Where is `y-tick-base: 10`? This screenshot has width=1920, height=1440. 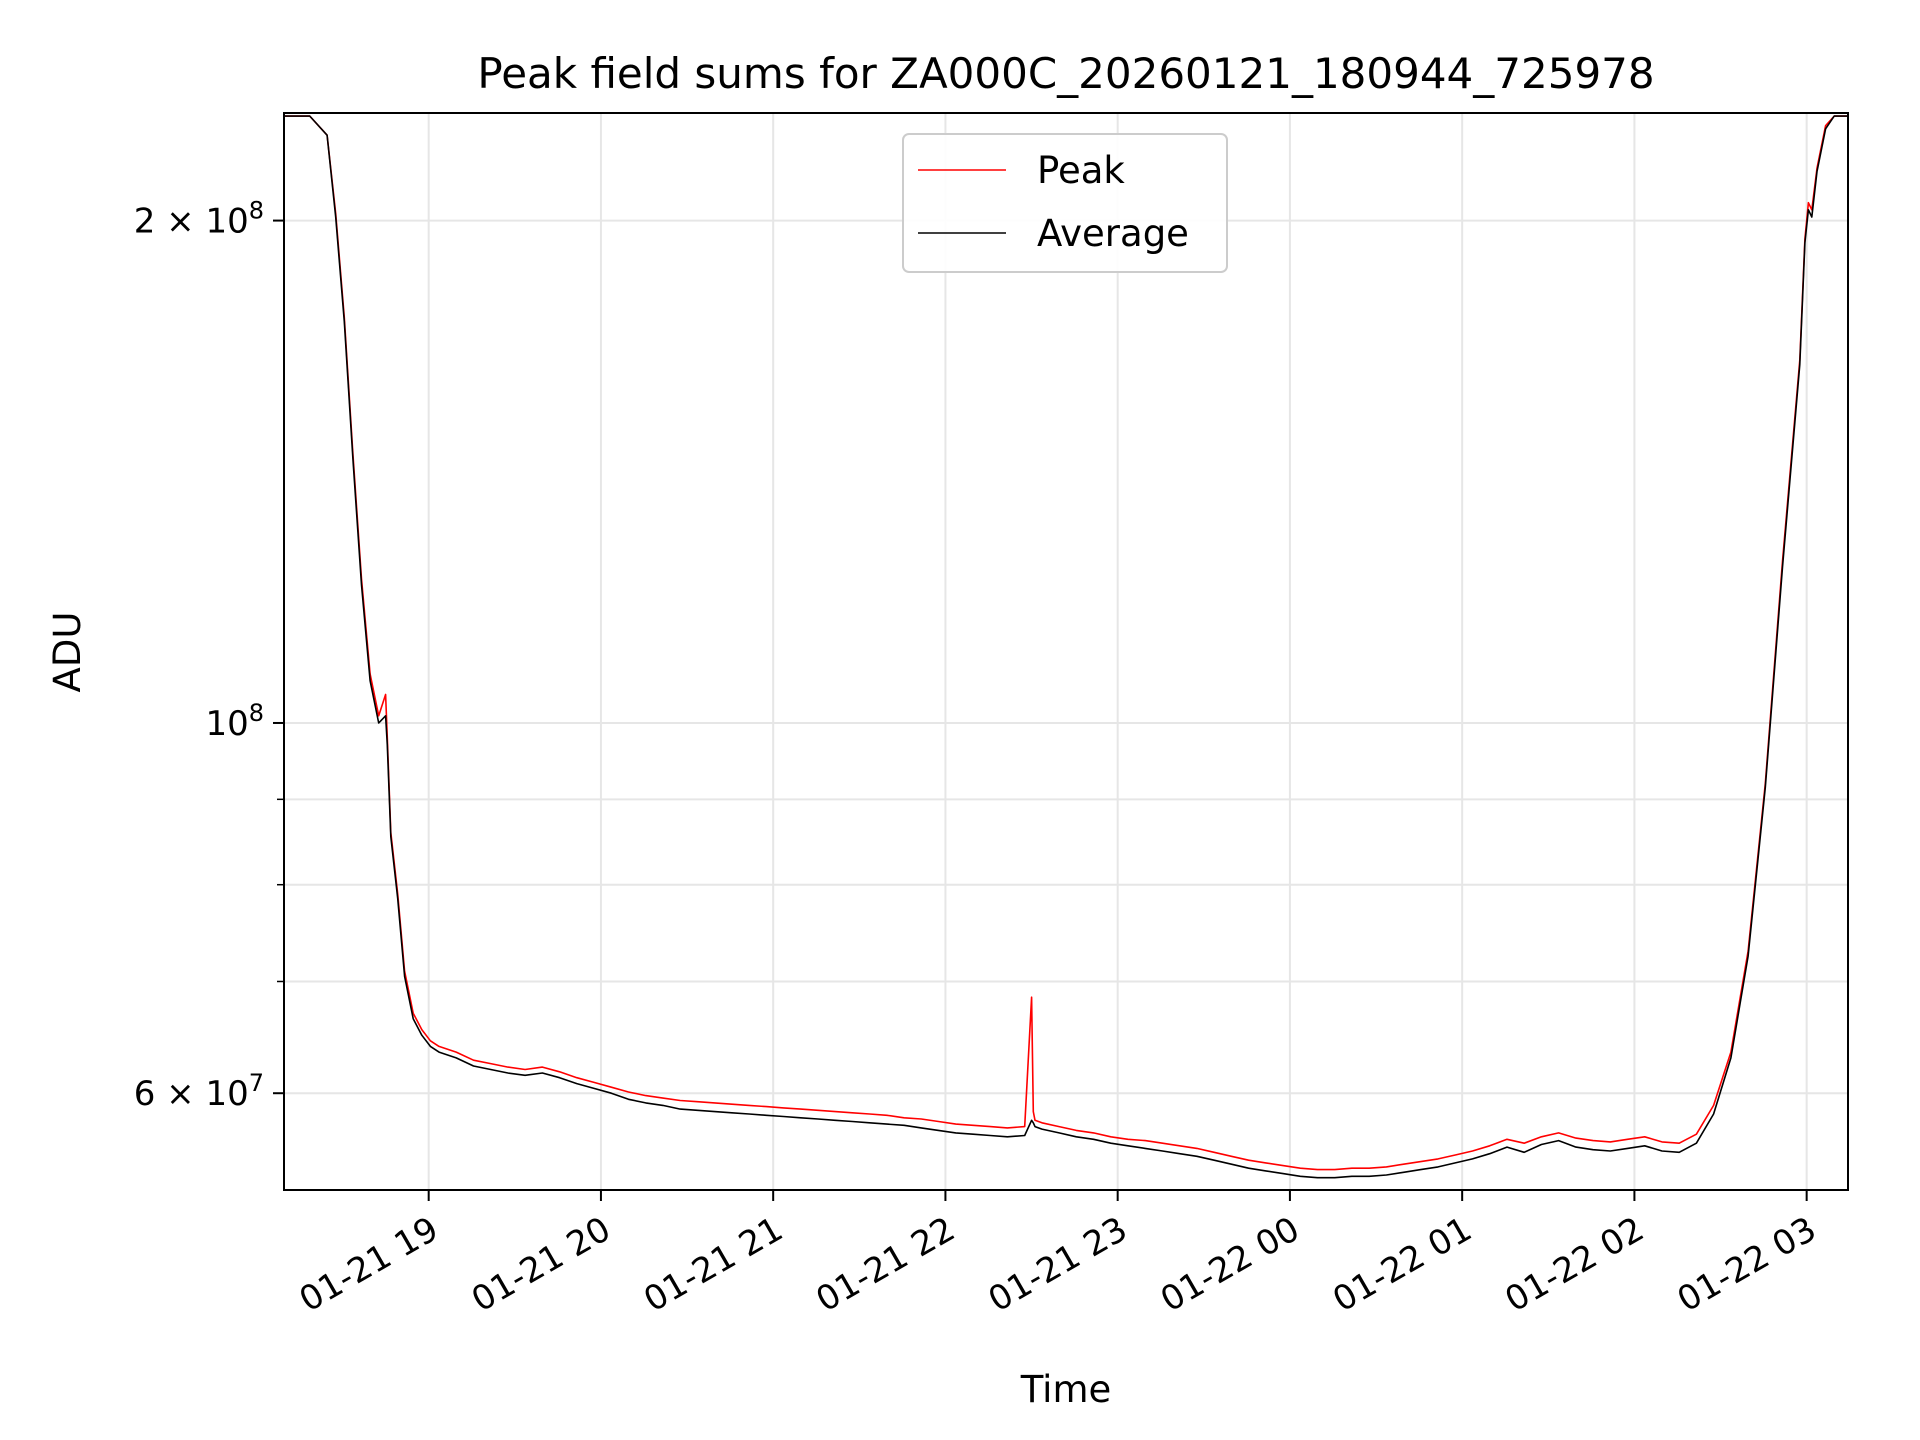
y-tick-base: 10 is located at coordinates (226, 724).